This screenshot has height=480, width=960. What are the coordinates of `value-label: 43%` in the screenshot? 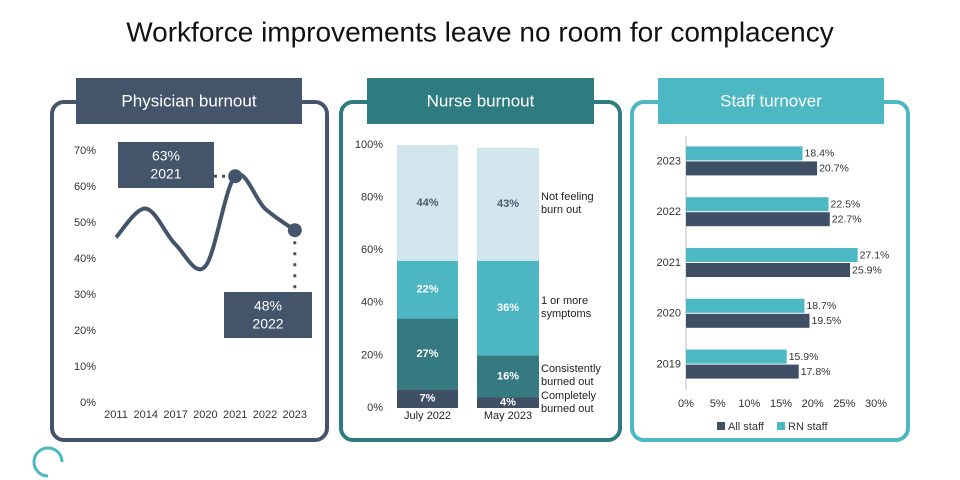 It's located at (508, 204).